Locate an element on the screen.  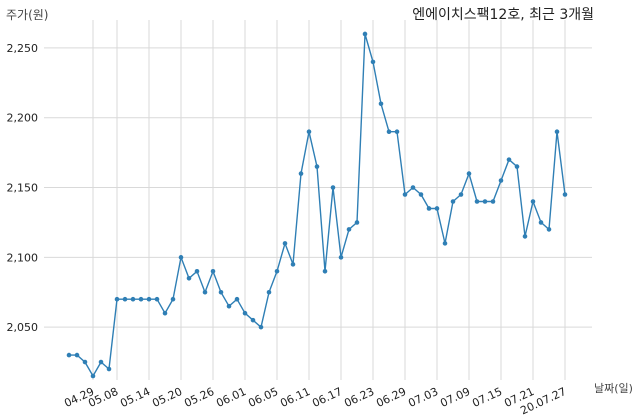
y-tick-label: 2,150 is located at coordinates (23, 188).